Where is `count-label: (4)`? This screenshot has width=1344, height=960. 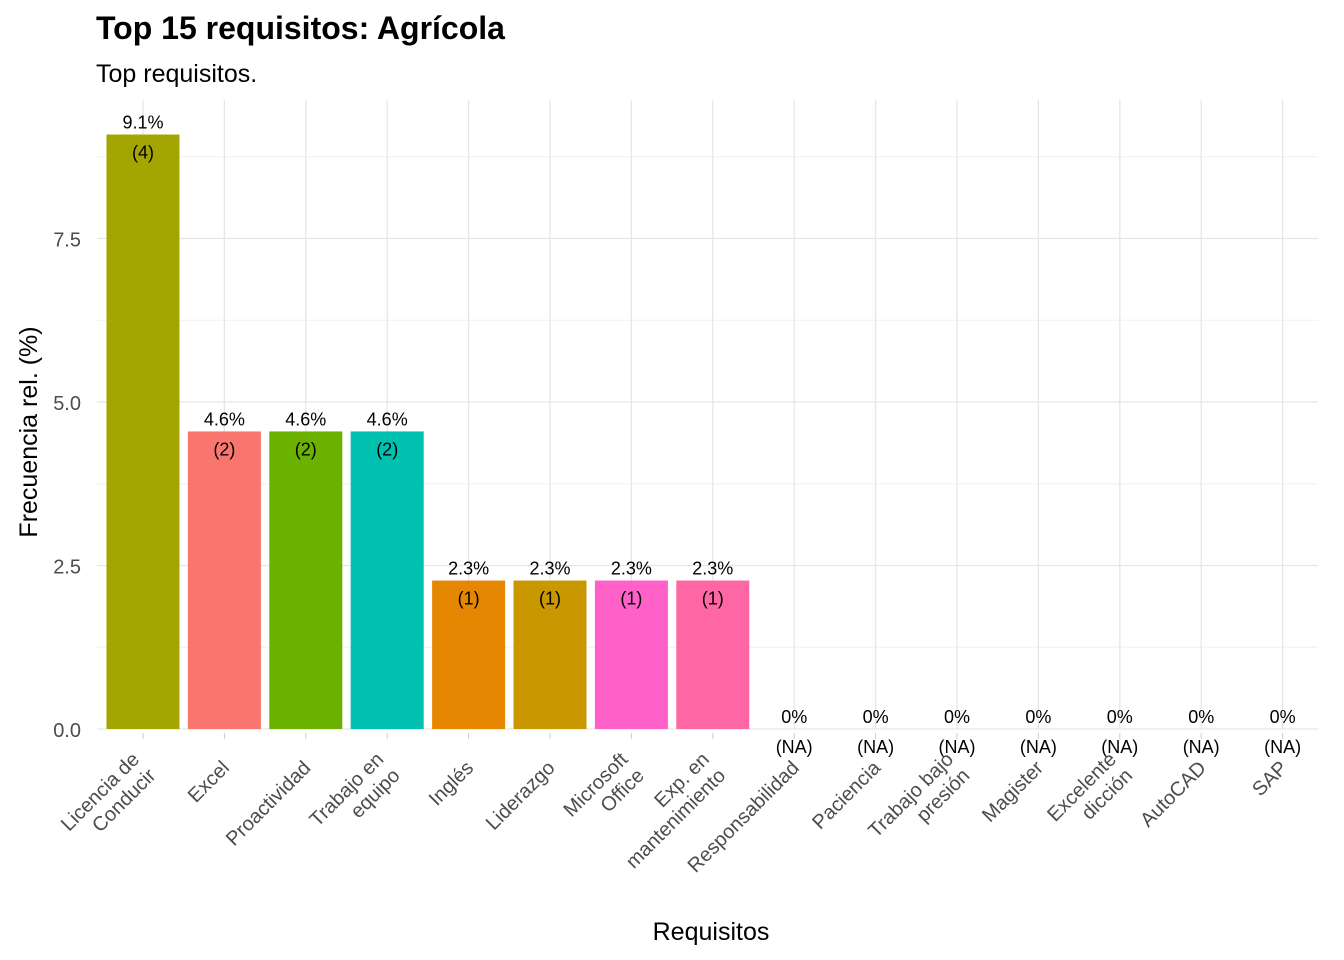
count-label: (4) is located at coordinates (143, 153).